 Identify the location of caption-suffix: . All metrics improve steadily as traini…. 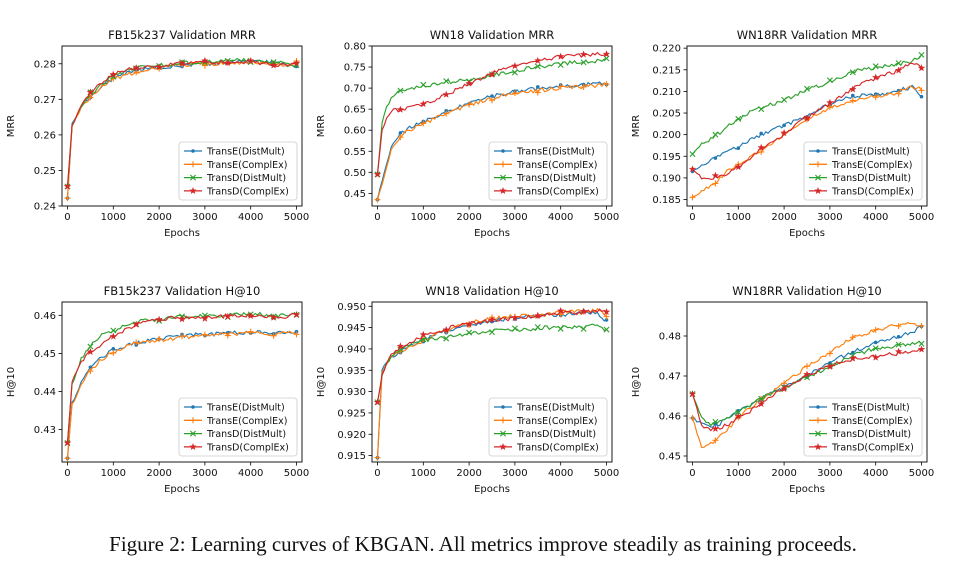
(643, 544).